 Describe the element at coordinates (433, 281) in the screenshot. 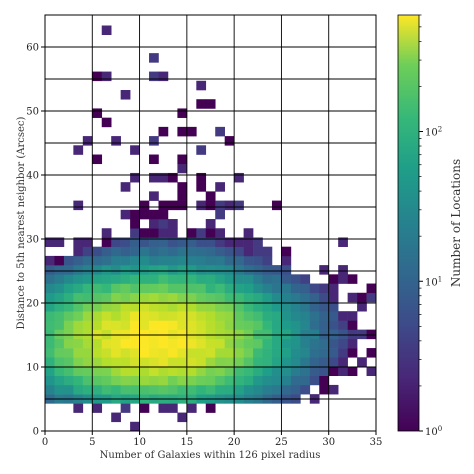

I see `colorbar-tick-label: 10¹` at that location.